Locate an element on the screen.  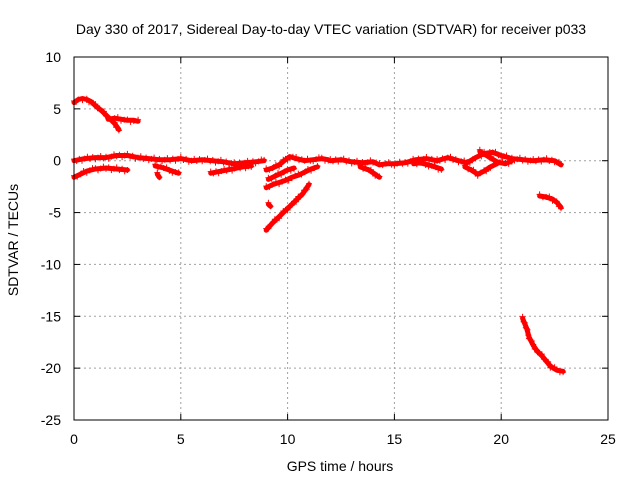
series-arc-9-mid is located at coordinates (292, 177).